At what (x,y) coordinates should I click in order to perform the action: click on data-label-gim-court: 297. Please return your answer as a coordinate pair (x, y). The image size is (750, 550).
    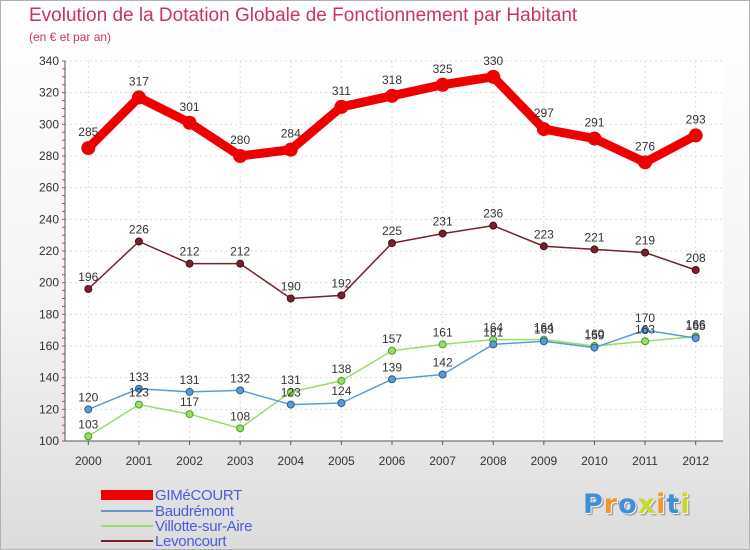
    Looking at the image, I should click on (544, 113).